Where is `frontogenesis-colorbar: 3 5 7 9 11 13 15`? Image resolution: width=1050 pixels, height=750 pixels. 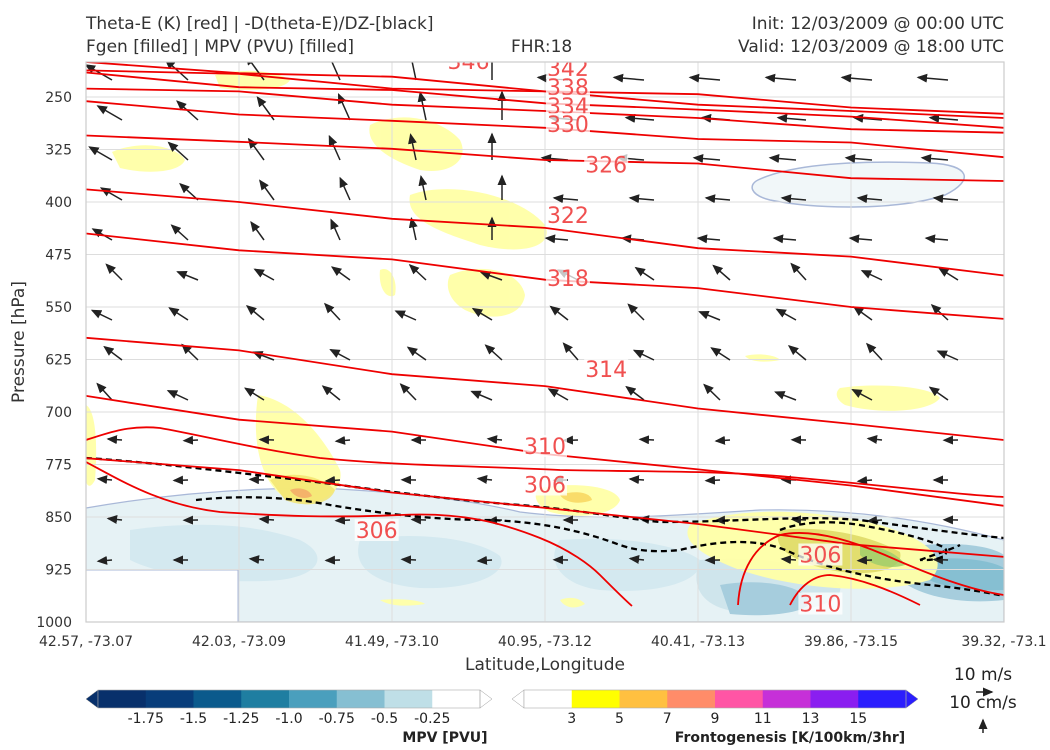
frontogenesis-colorbar: 3 5 7 9 11 13 15 is located at coordinates (715, 708).